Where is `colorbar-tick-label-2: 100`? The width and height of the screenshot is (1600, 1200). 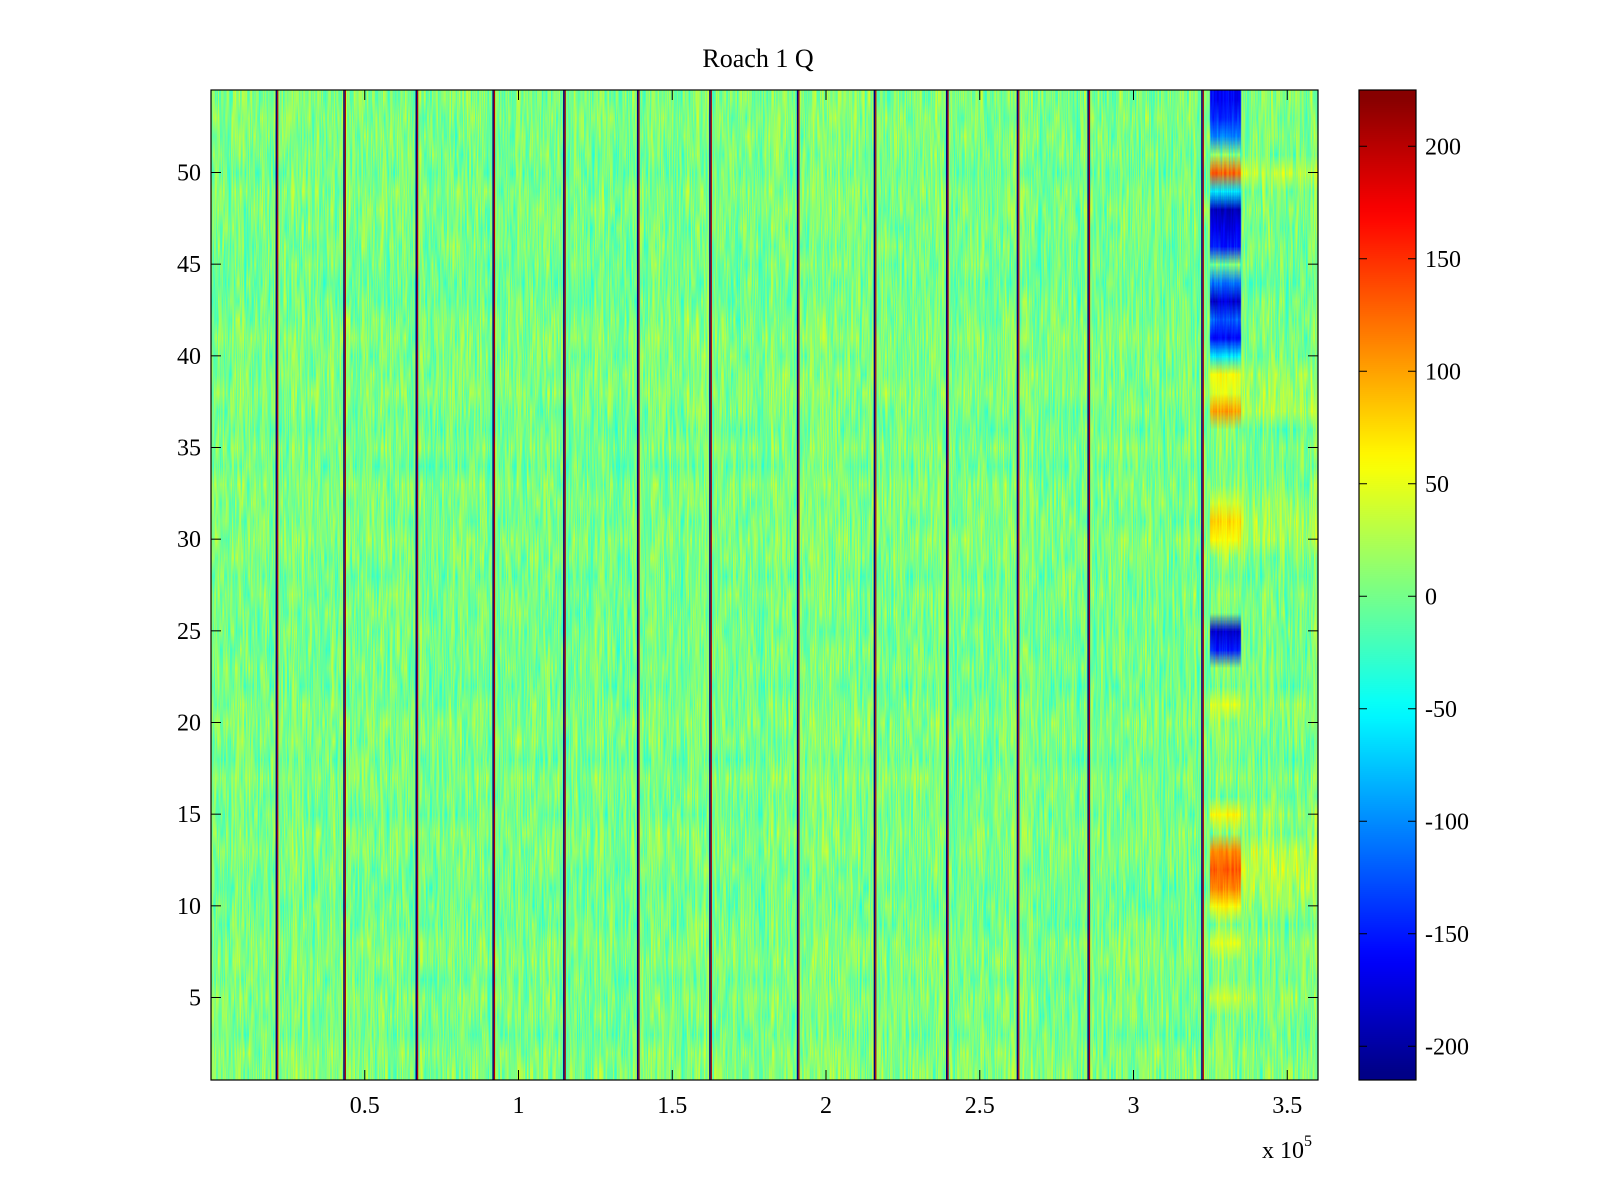
colorbar-tick-label-2: 100 is located at coordinates (1443, 372).